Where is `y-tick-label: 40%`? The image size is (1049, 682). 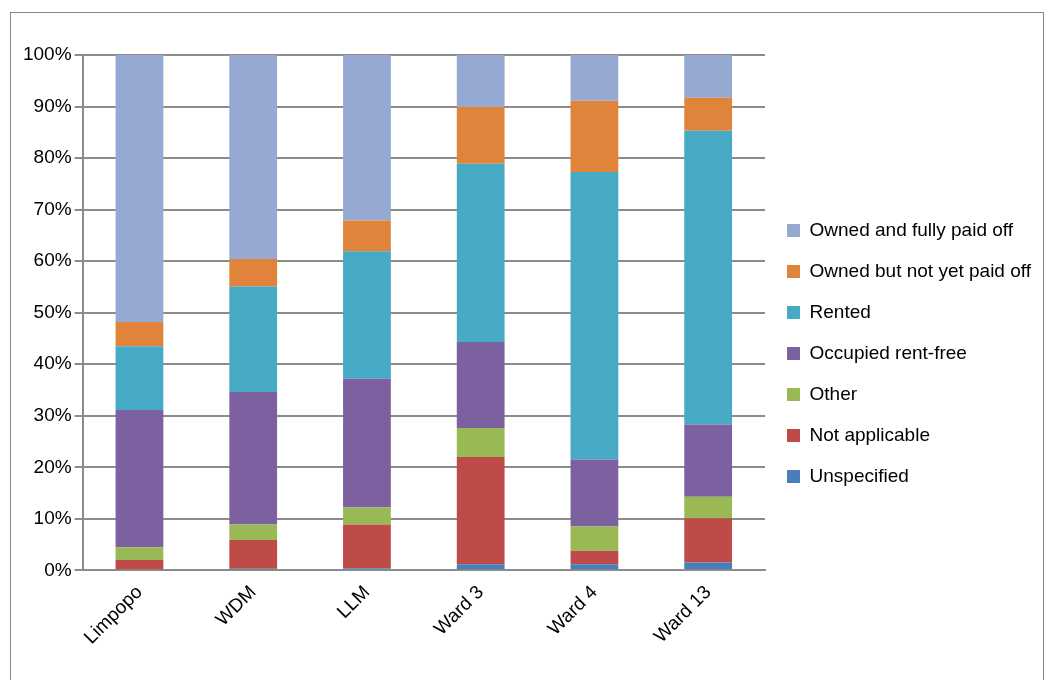 y-tick-label: 40% is located at coordinates (52, 363).